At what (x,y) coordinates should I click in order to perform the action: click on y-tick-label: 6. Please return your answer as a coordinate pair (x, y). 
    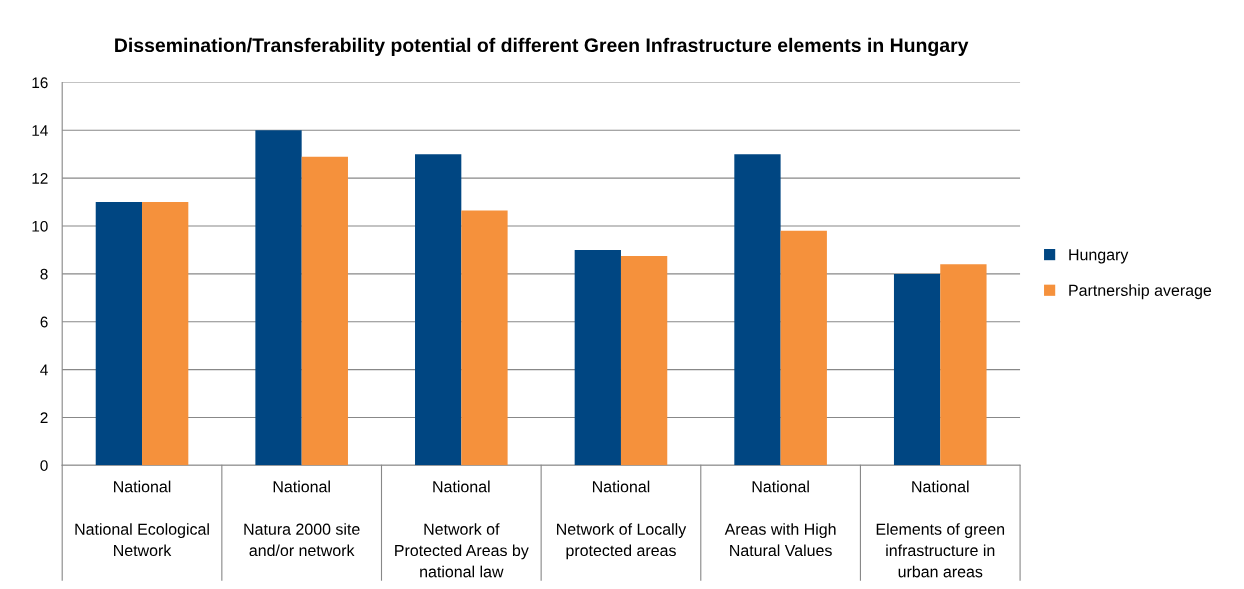
    Looking at the image, I should click on (44, 322).